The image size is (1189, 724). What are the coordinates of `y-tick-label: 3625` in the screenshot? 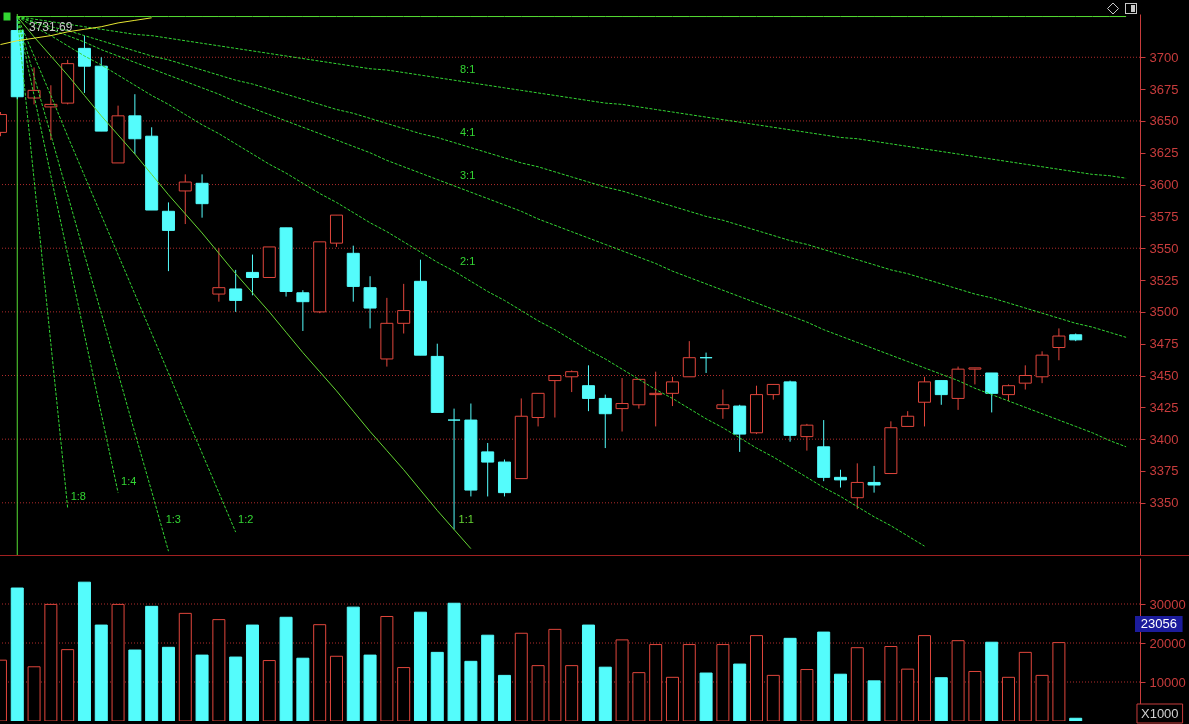 It's located at (1164, 153).